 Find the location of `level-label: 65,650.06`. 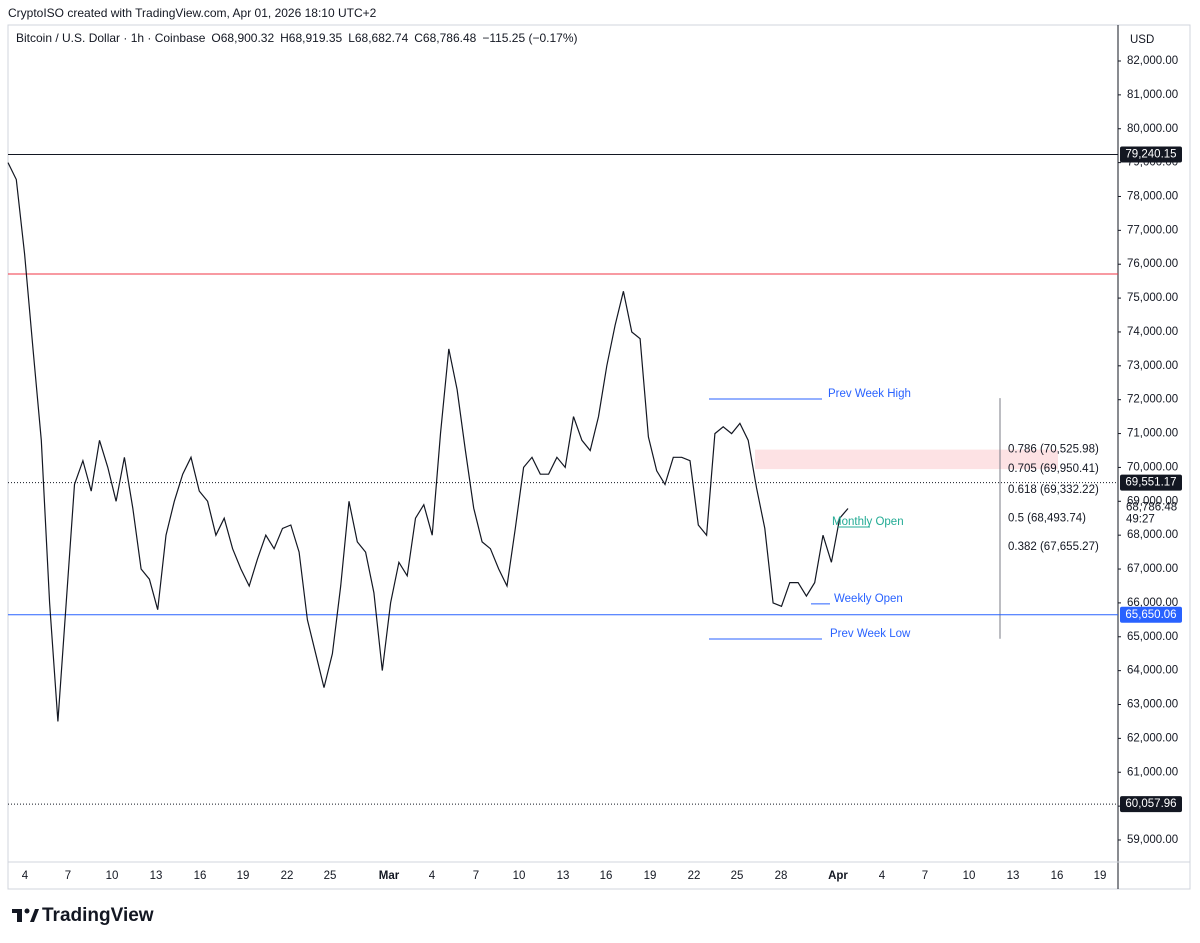

level-label: 65,650.06 is located at coordinates (1150, 615).